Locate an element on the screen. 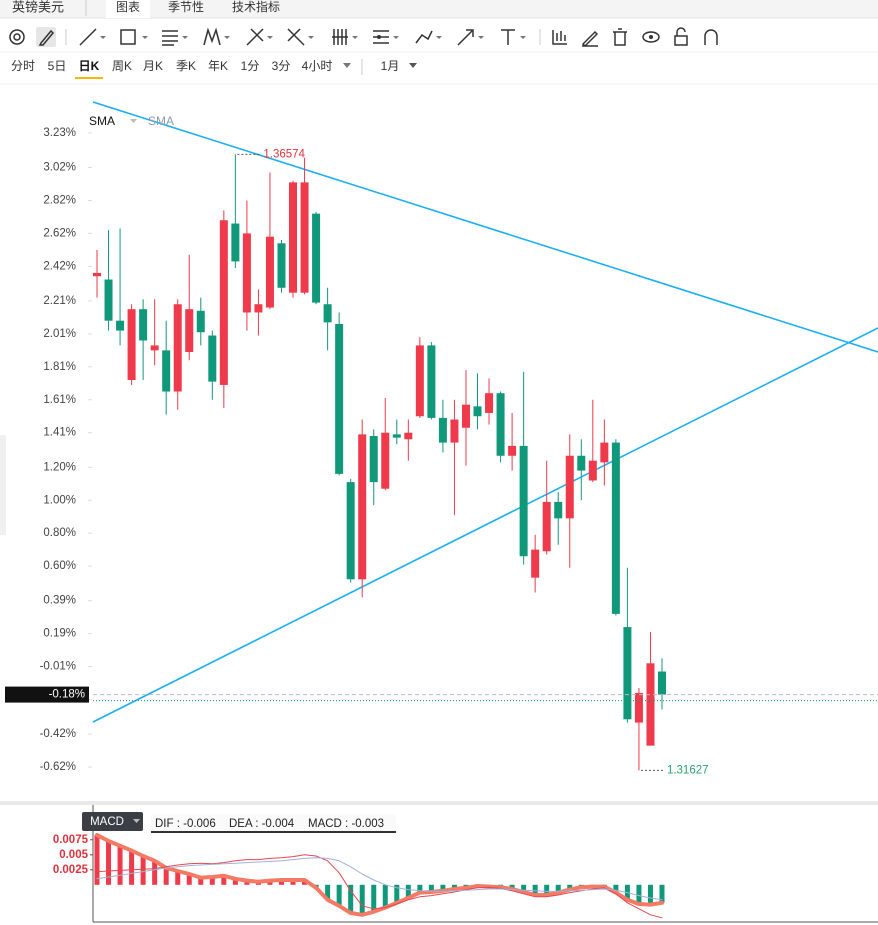 The height and width of the screenshot is (925, 878). y-tick-label: 0.80% is located at coordinates (59, 533).